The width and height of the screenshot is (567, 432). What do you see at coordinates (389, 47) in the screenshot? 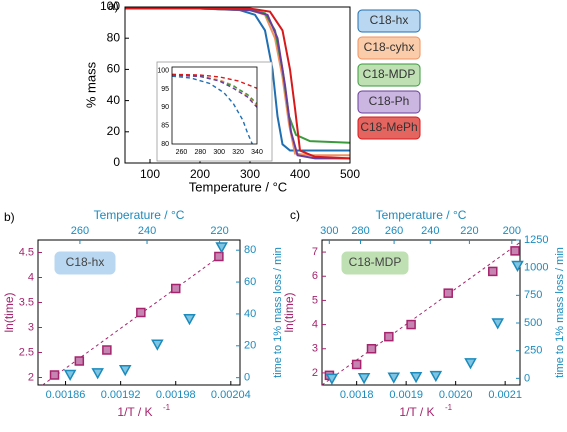
I see `legend-label-c18-cyhx: C18-cyhx` at bounding box center [389, 47].